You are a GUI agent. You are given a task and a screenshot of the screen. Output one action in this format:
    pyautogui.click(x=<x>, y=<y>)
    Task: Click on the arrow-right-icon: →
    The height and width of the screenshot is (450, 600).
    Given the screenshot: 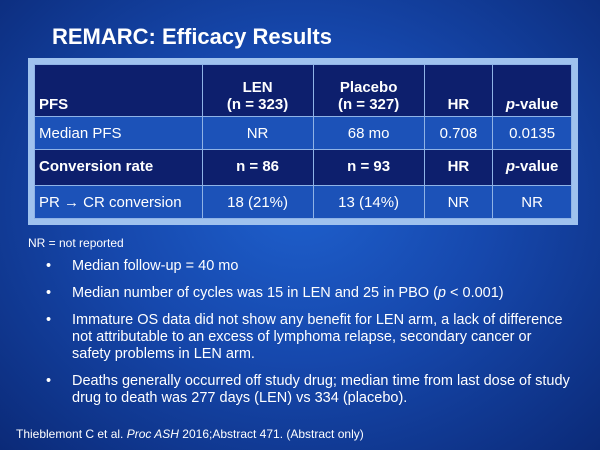 What is the action you would take?
    pyautogui.click(x=72, y=202)
    